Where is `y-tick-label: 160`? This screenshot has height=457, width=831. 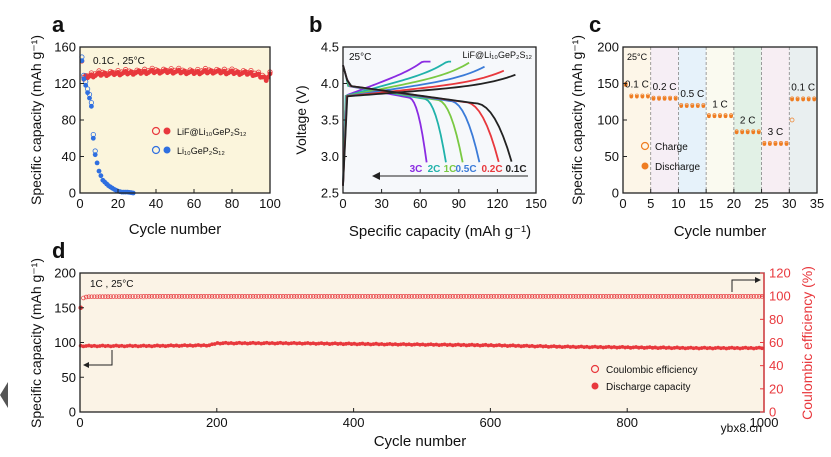
y-tick-label: 160 is located at coordinates (65, 47).